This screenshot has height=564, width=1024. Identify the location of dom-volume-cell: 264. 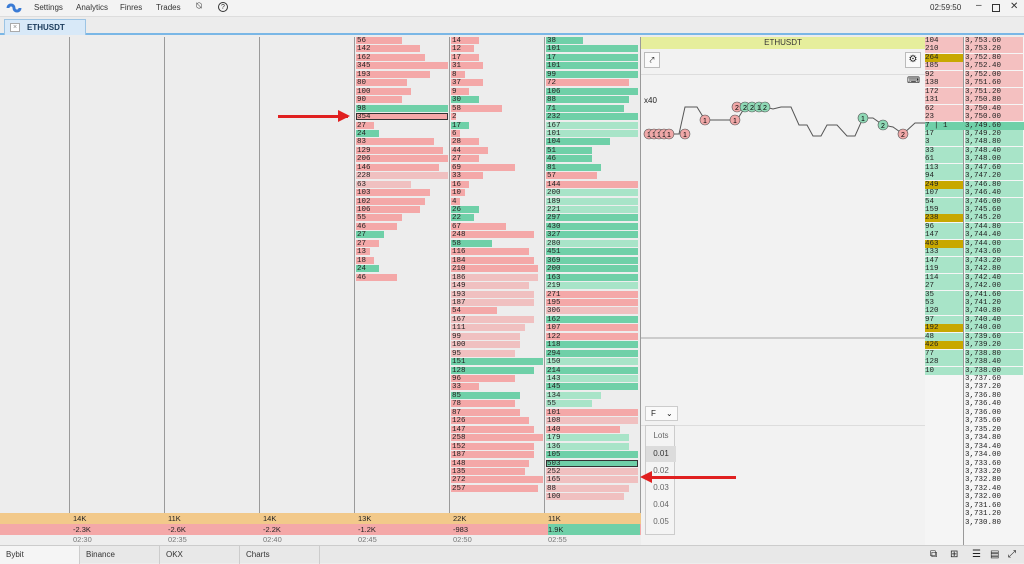
(944, 57).